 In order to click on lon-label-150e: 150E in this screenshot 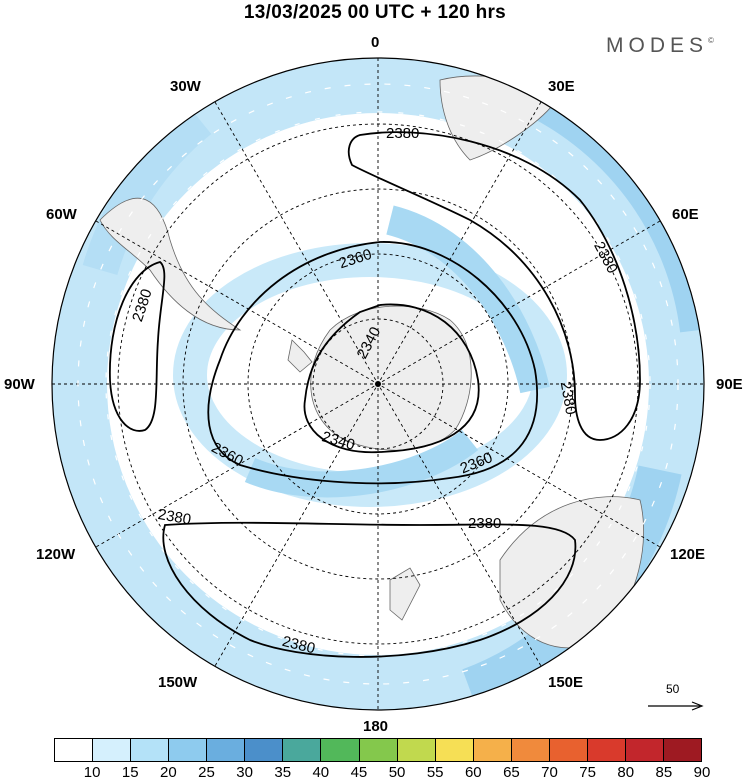, I will do `click(566, 682)`.